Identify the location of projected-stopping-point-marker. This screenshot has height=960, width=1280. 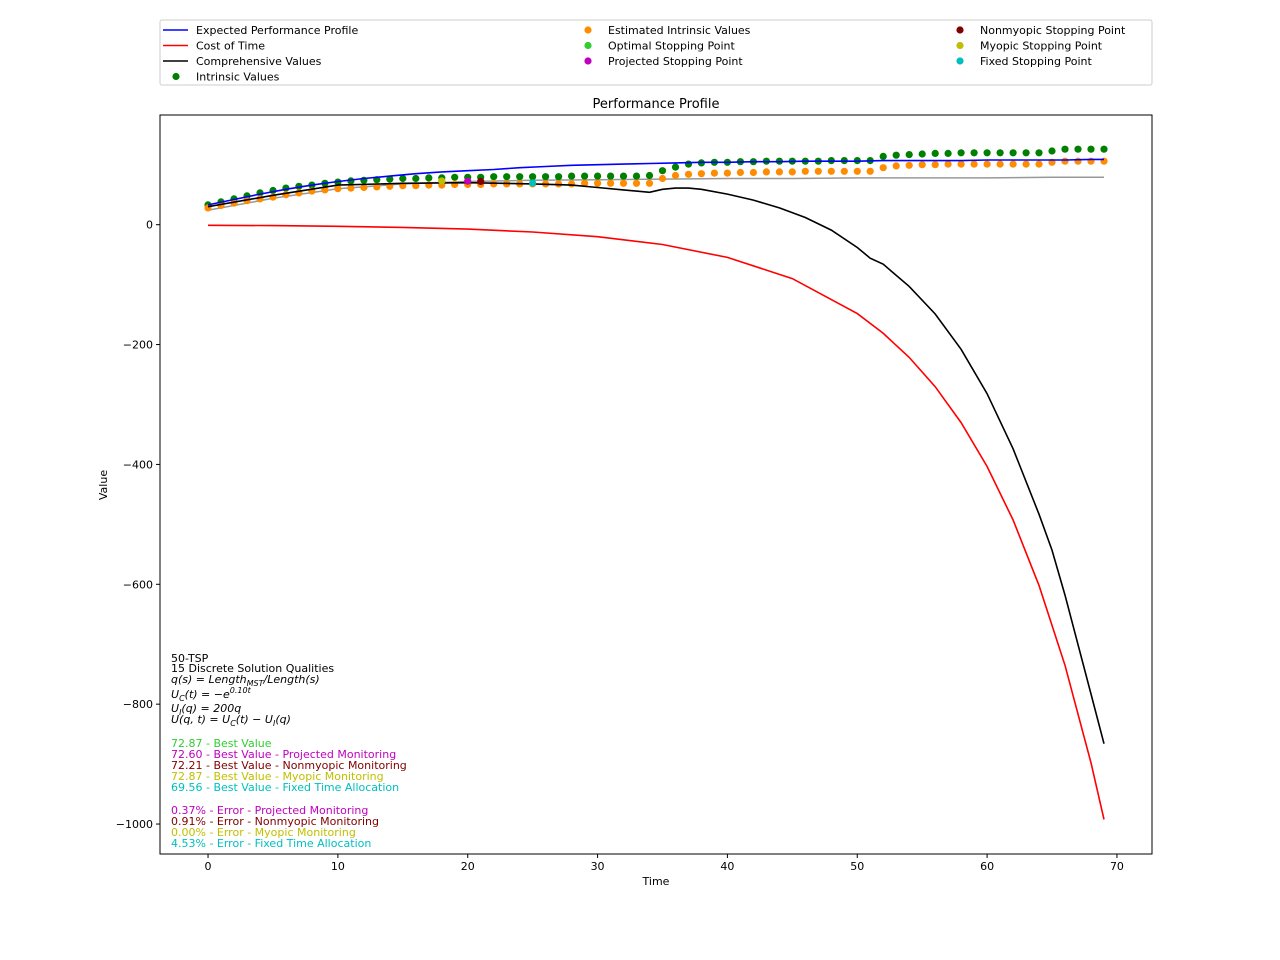
(468, 181).